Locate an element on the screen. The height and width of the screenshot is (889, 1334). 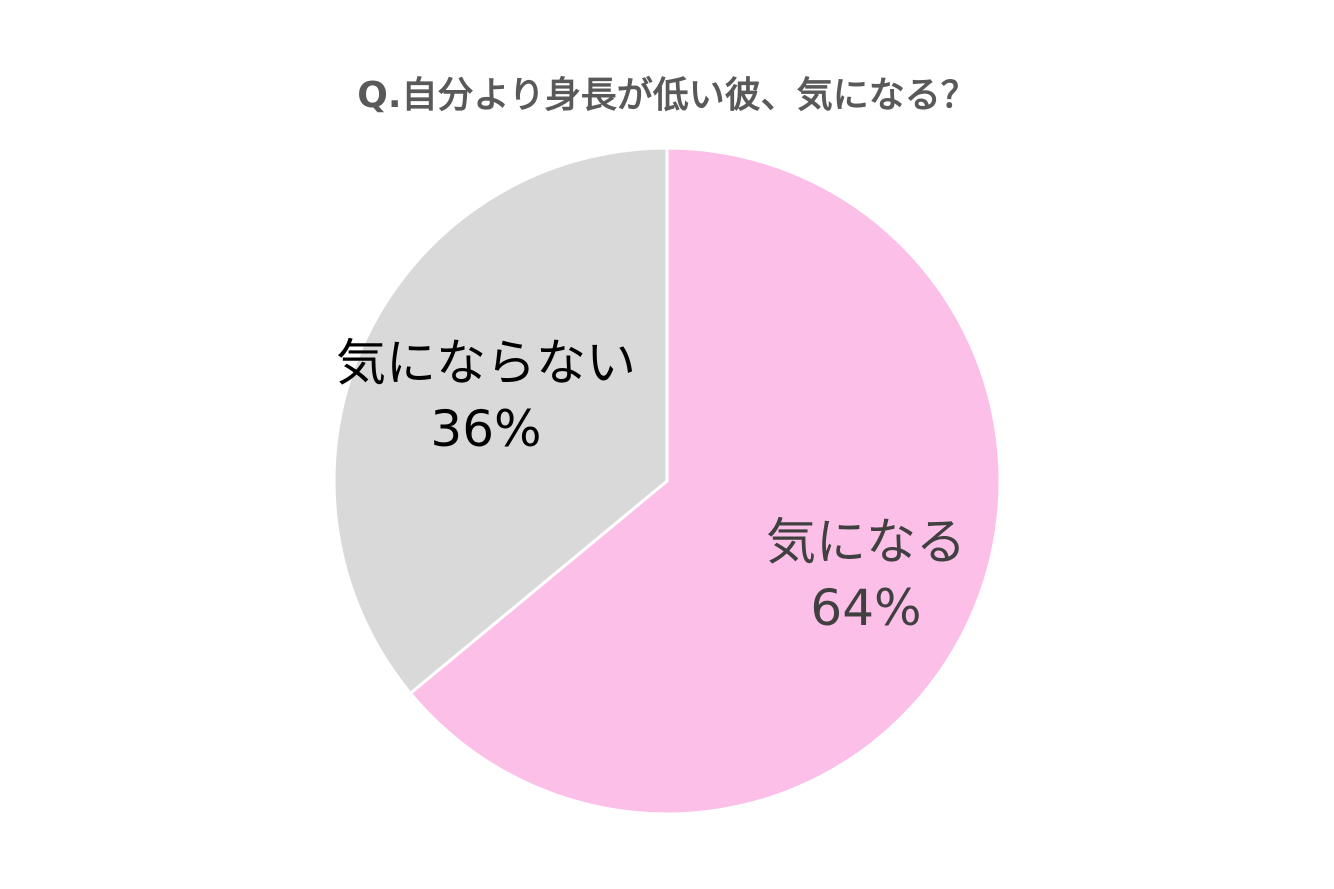
slice-label-kininaranai-name: 気にならない is located at coordinates (486, 363).